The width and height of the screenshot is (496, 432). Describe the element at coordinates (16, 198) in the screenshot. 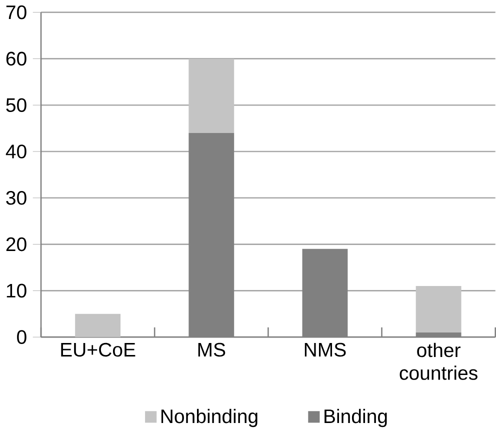

I see `y-tick-label: 30` at that location.